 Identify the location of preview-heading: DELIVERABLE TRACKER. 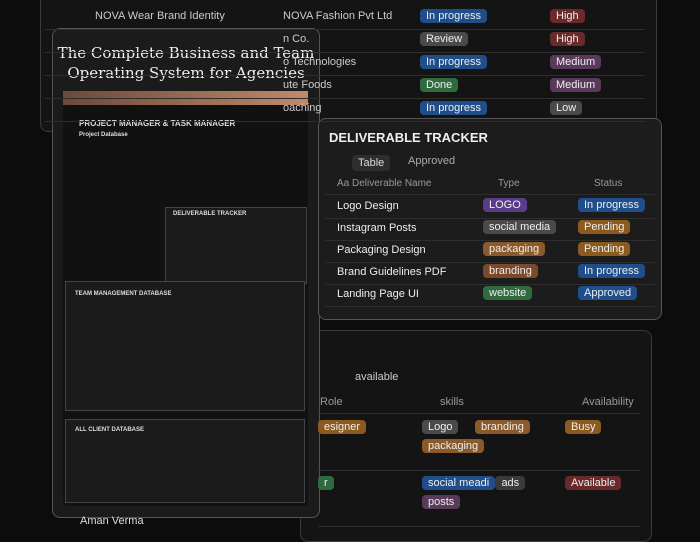
(210, 214).